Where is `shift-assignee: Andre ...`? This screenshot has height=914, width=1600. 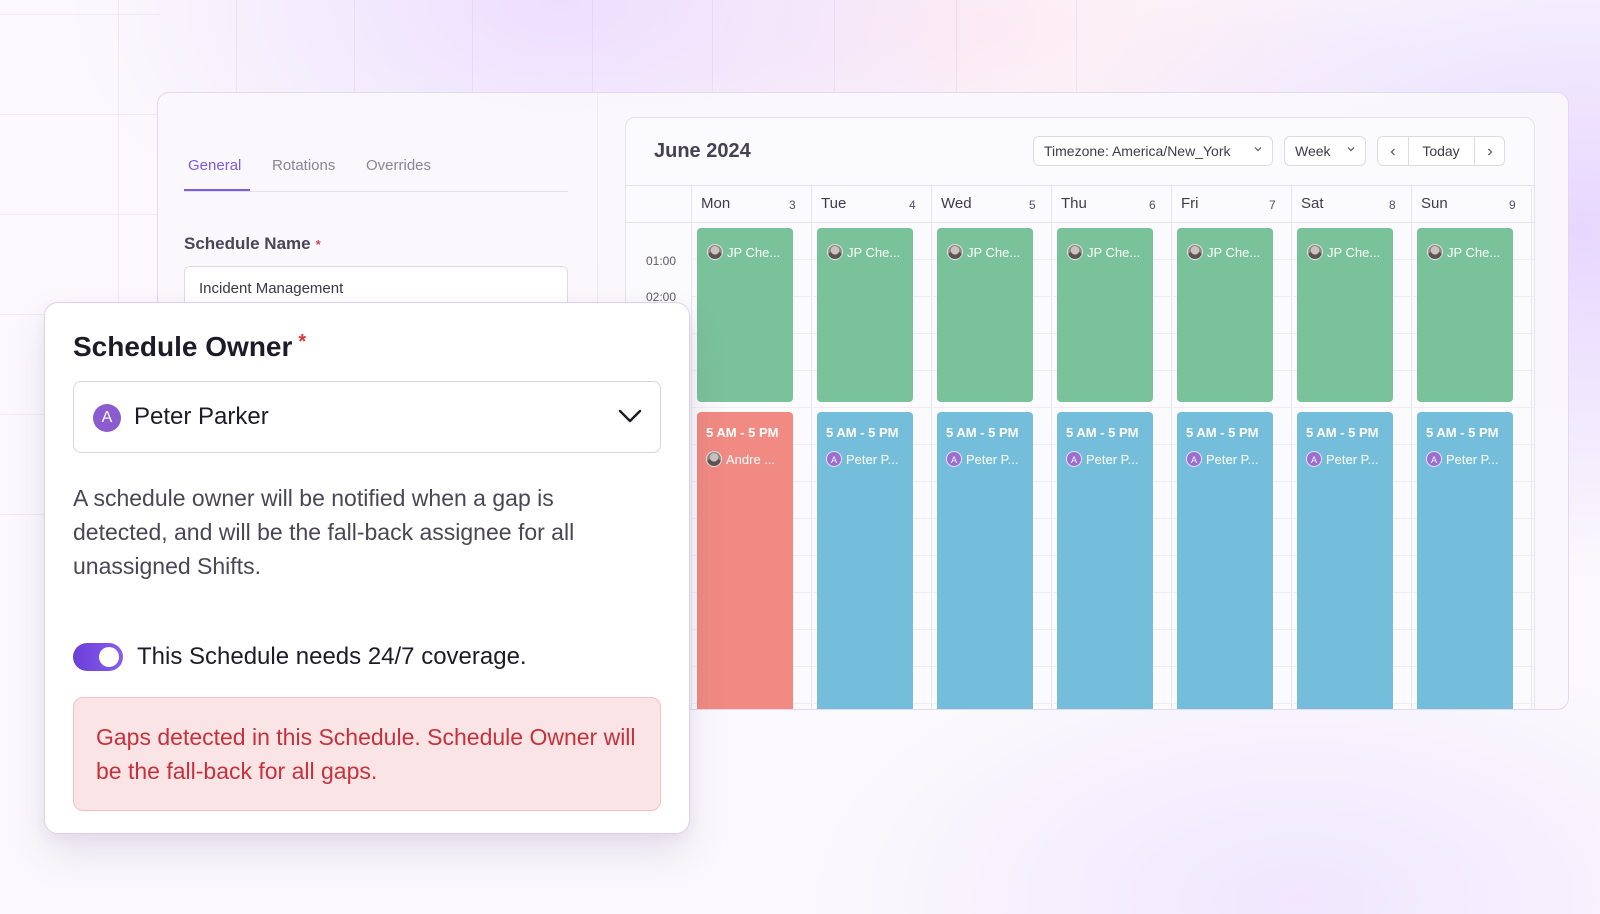
shift-assignee: Andre ... is located at coordinates (740, 459).